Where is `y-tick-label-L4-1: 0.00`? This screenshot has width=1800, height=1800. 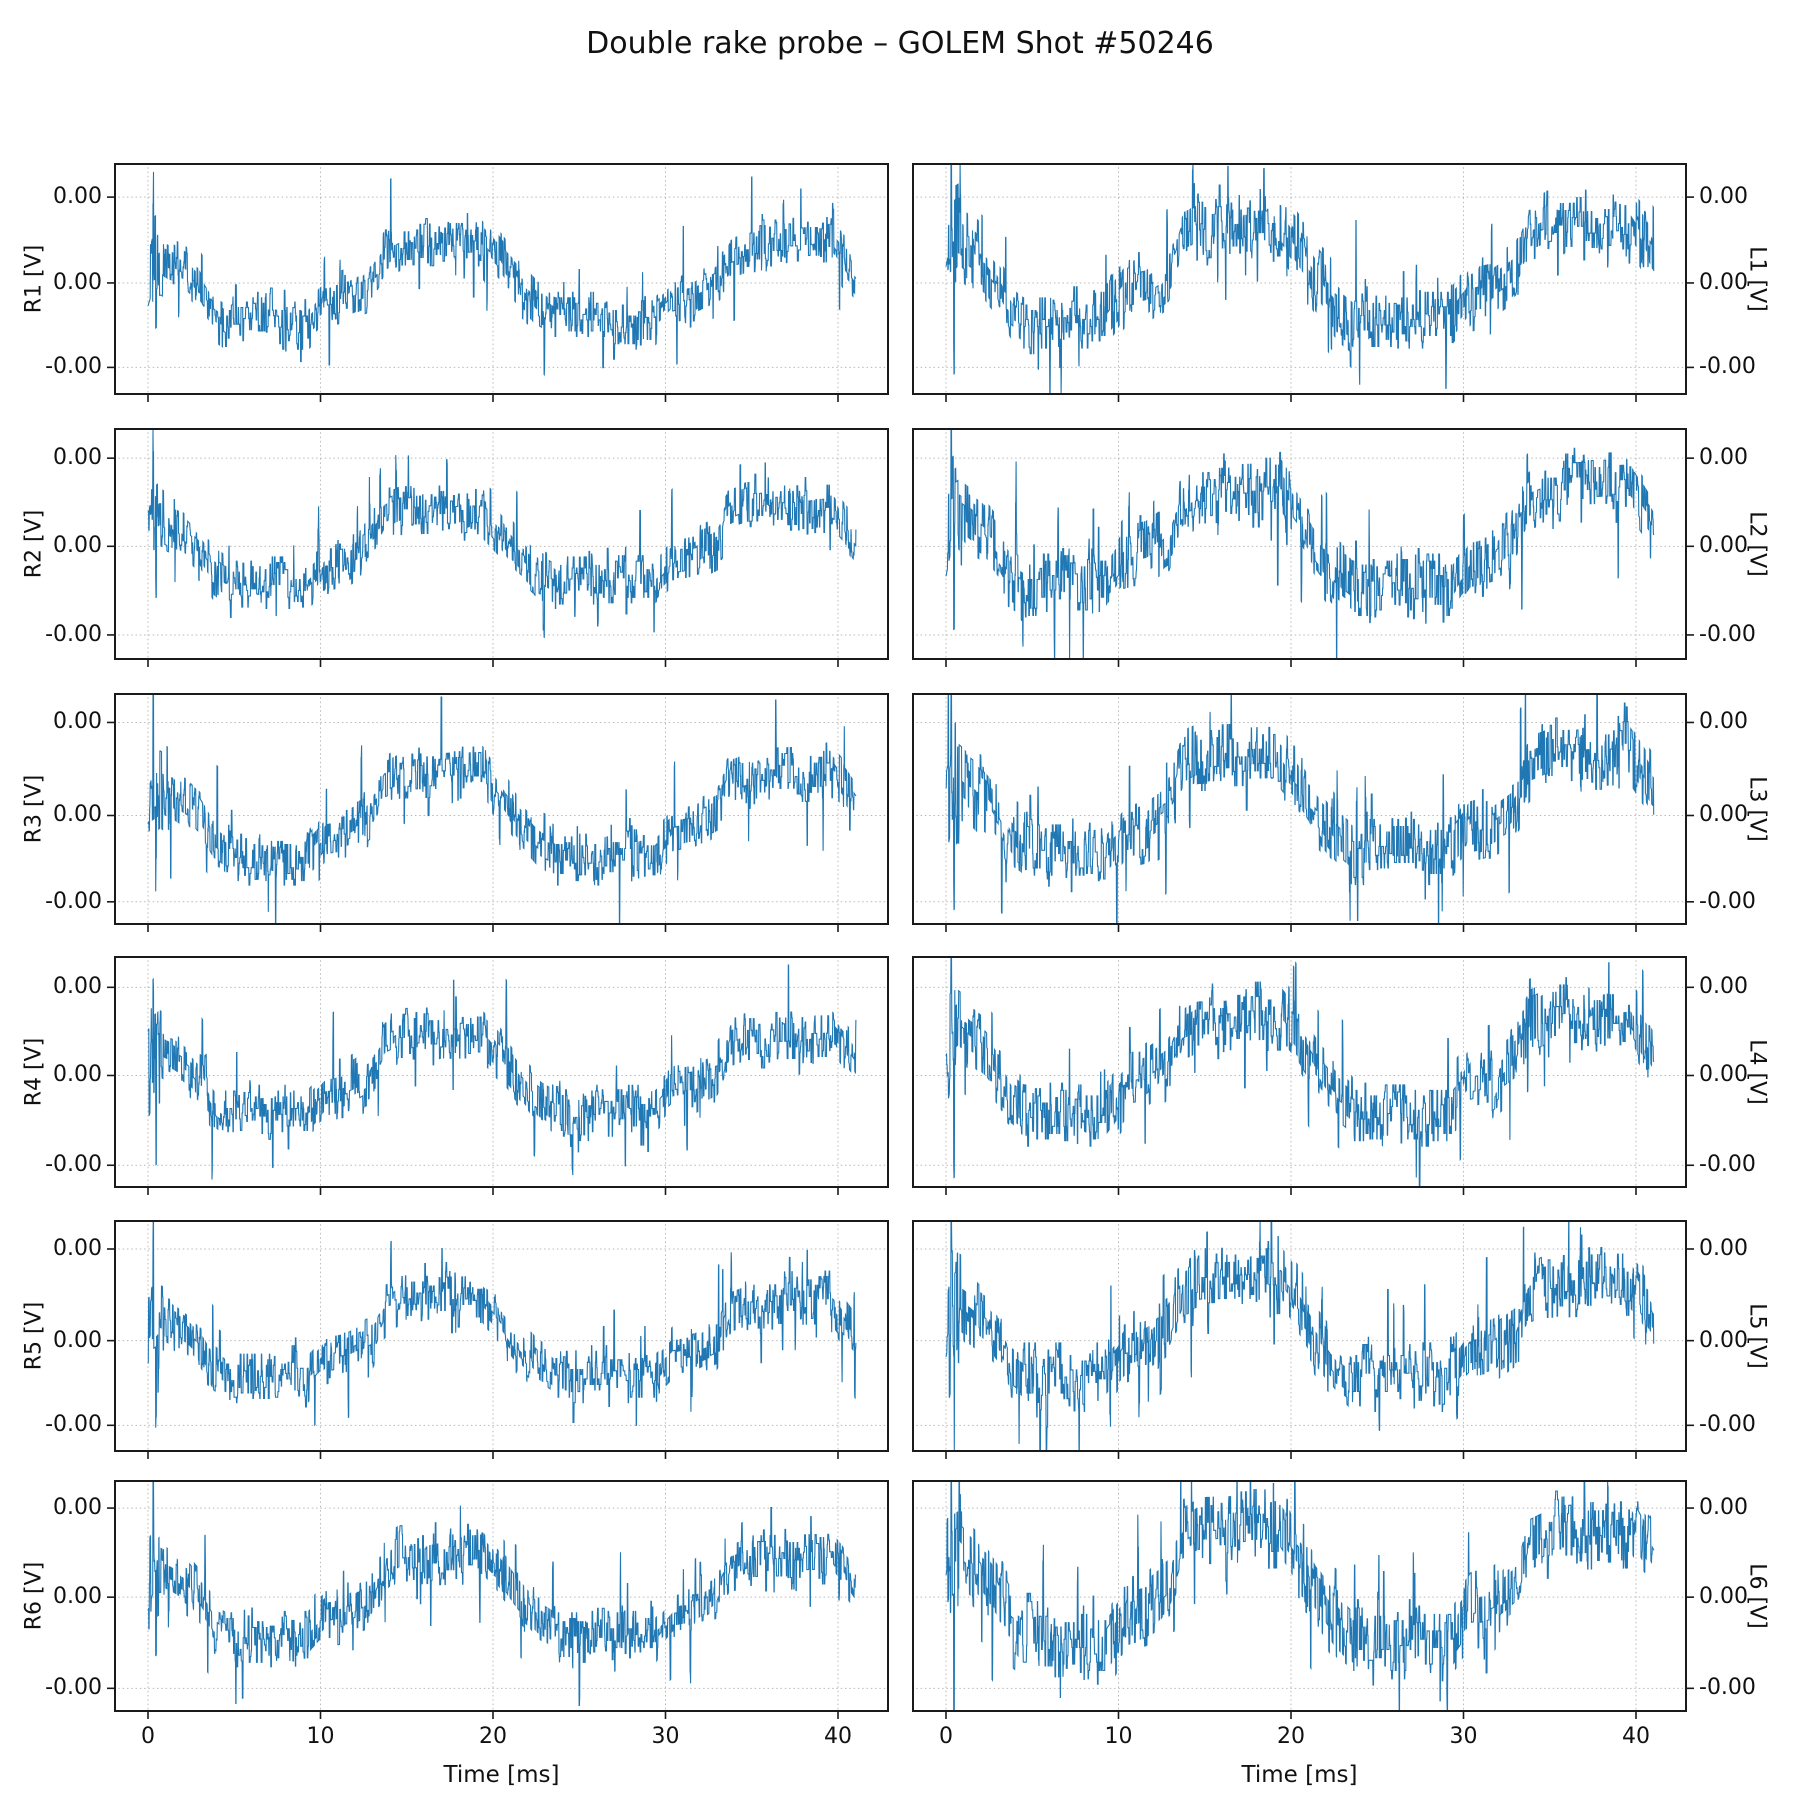
y-tick-label-L4-1: 0.00 is located at coordinates (1723, 1075).